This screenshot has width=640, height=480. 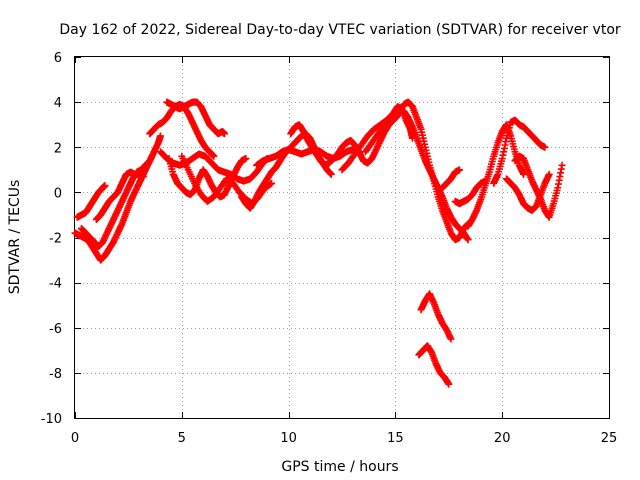 I want to click on x-tick-label: 10, so click(x=288, y=438).